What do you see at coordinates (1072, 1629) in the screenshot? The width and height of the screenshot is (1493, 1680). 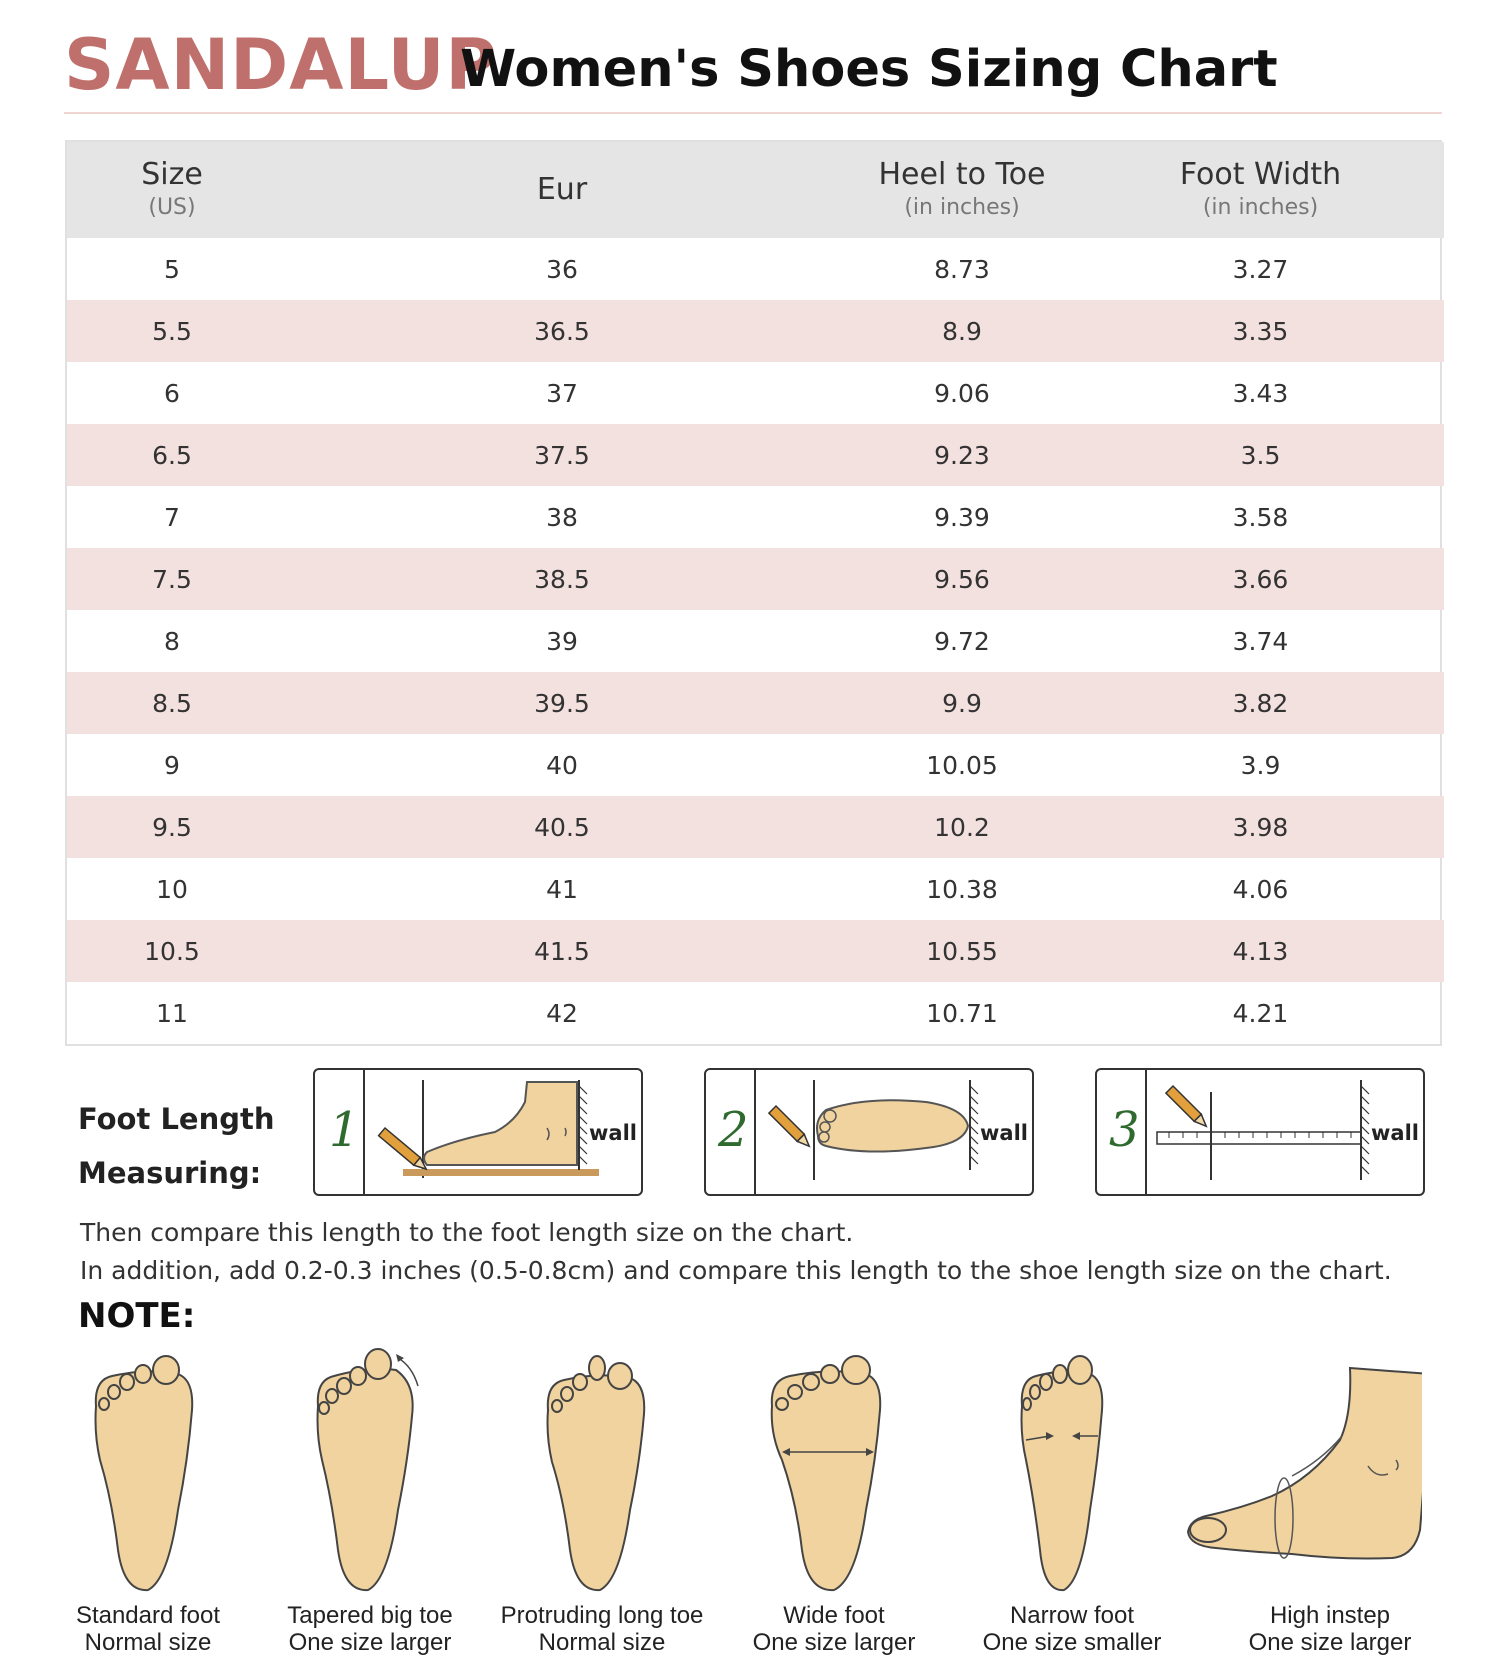 I see `narrow-foot-caption: Narrow foot One size smaller` at bounding box center [1072, 1629].